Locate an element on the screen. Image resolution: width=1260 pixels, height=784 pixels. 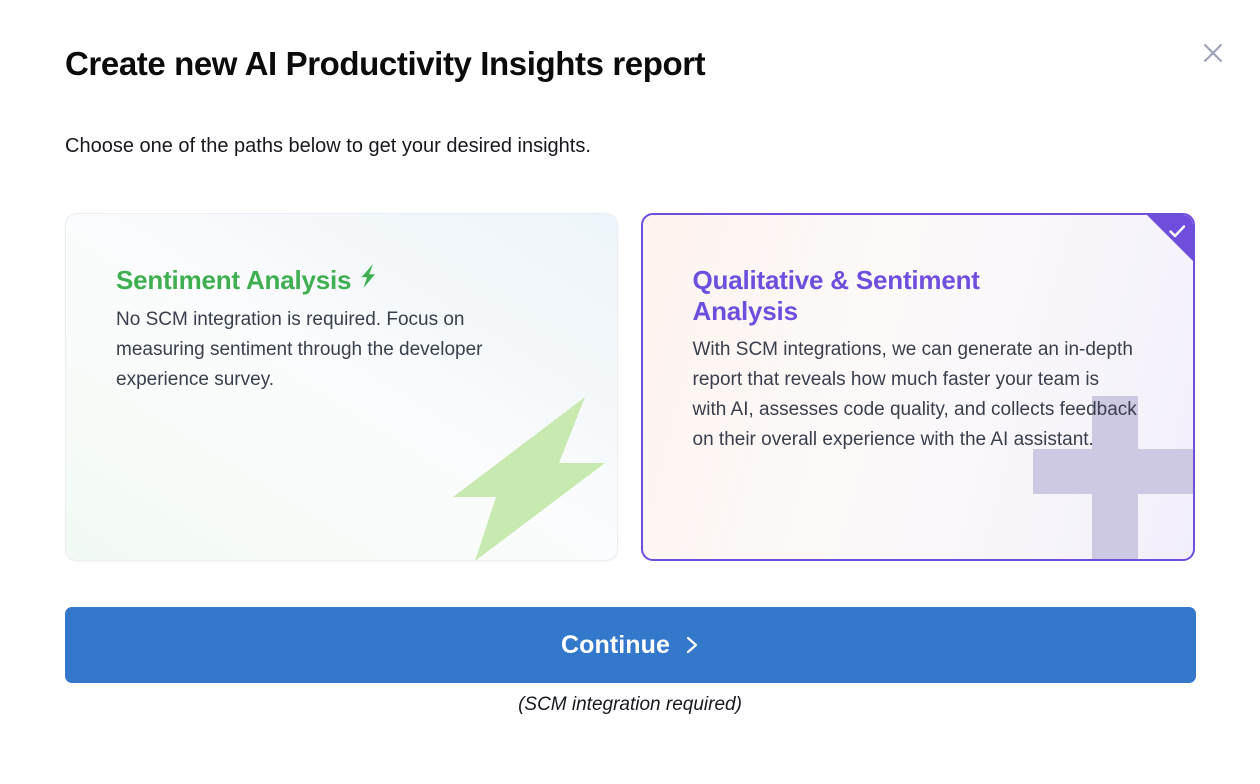
selected-badge is located at coordinates (1170, 238).